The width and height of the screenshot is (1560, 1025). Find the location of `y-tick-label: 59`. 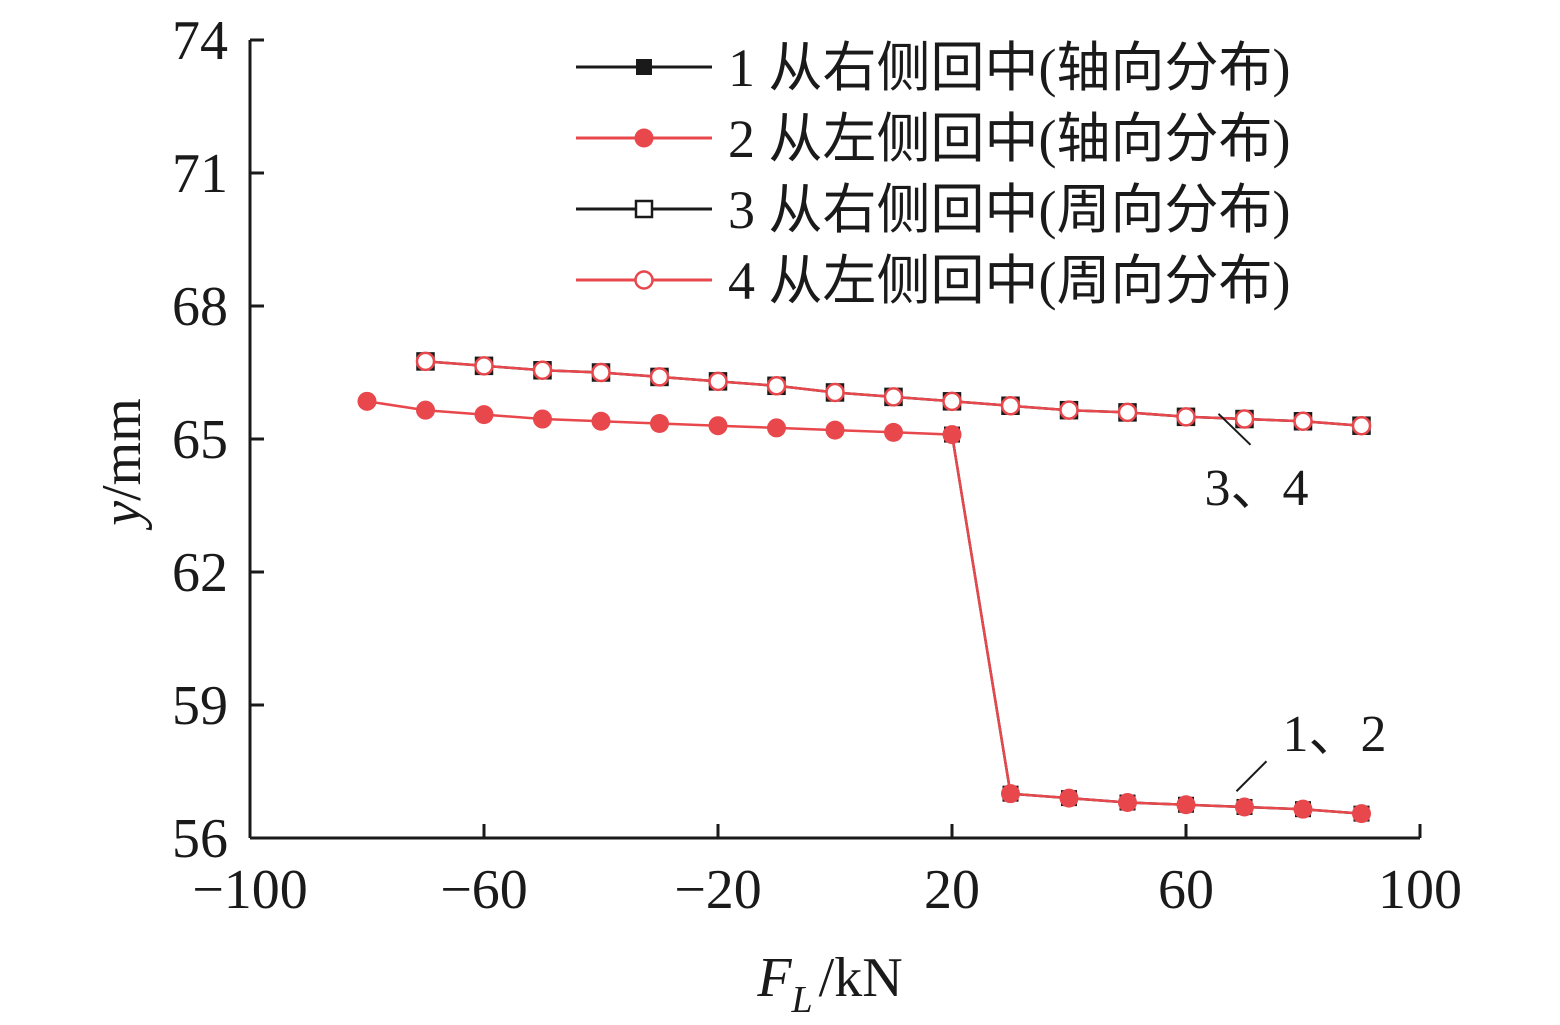

y-tick-label: 59 is located at coordinates (200, 706).